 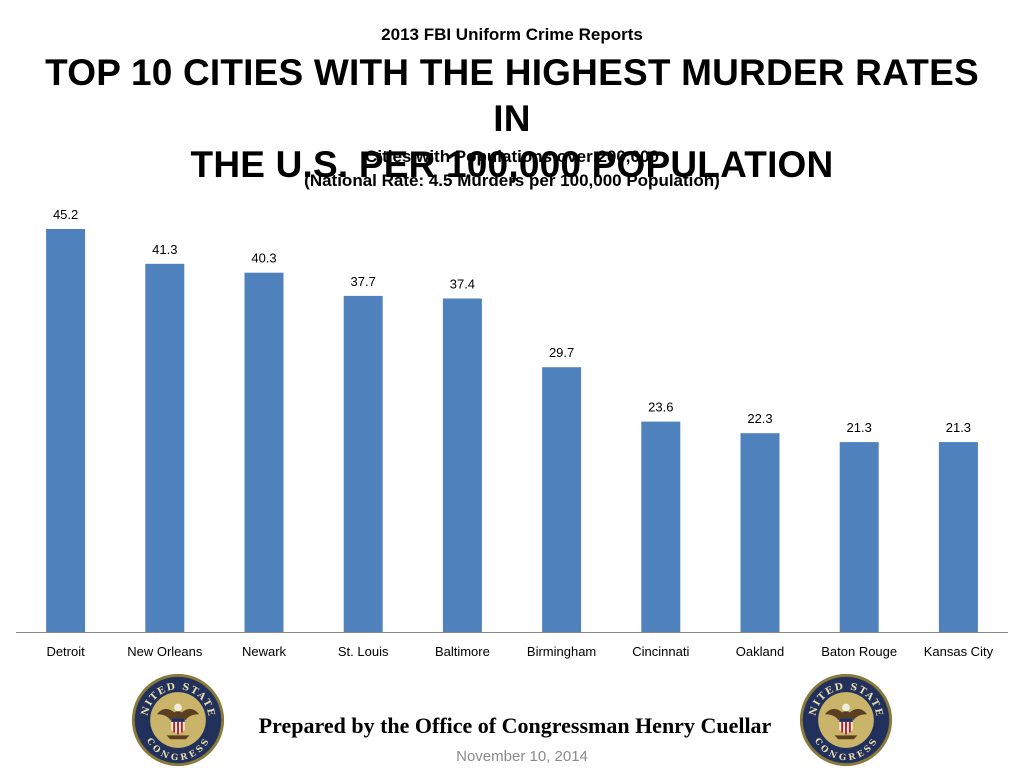 What do you see at coordinates (859, 537) in the screenshot?
I see `bar-baton-rouge` at bounding box center [859, 537].